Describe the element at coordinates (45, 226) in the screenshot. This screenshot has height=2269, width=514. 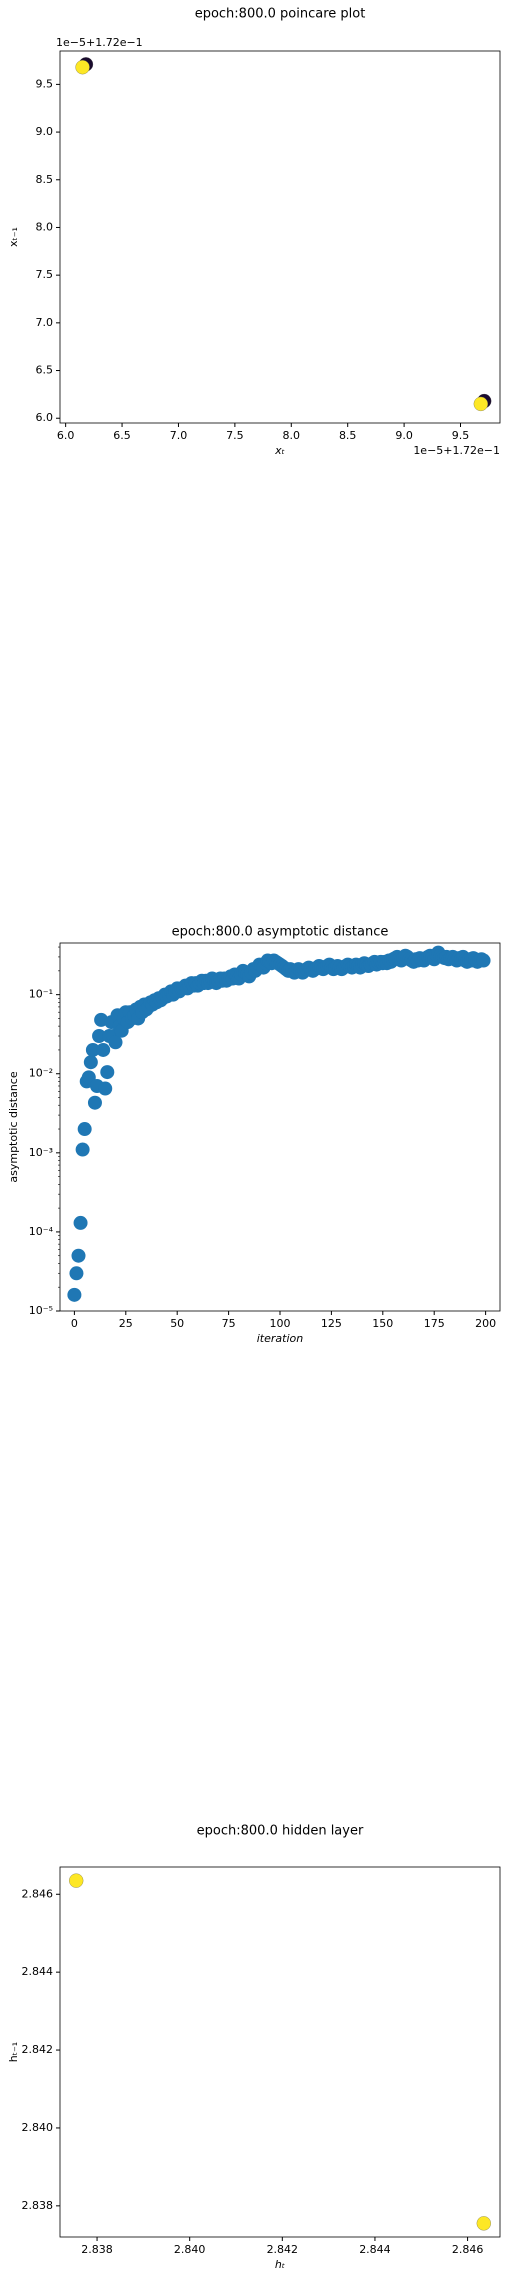
I see `y-tick-label: 8.0` at that location.